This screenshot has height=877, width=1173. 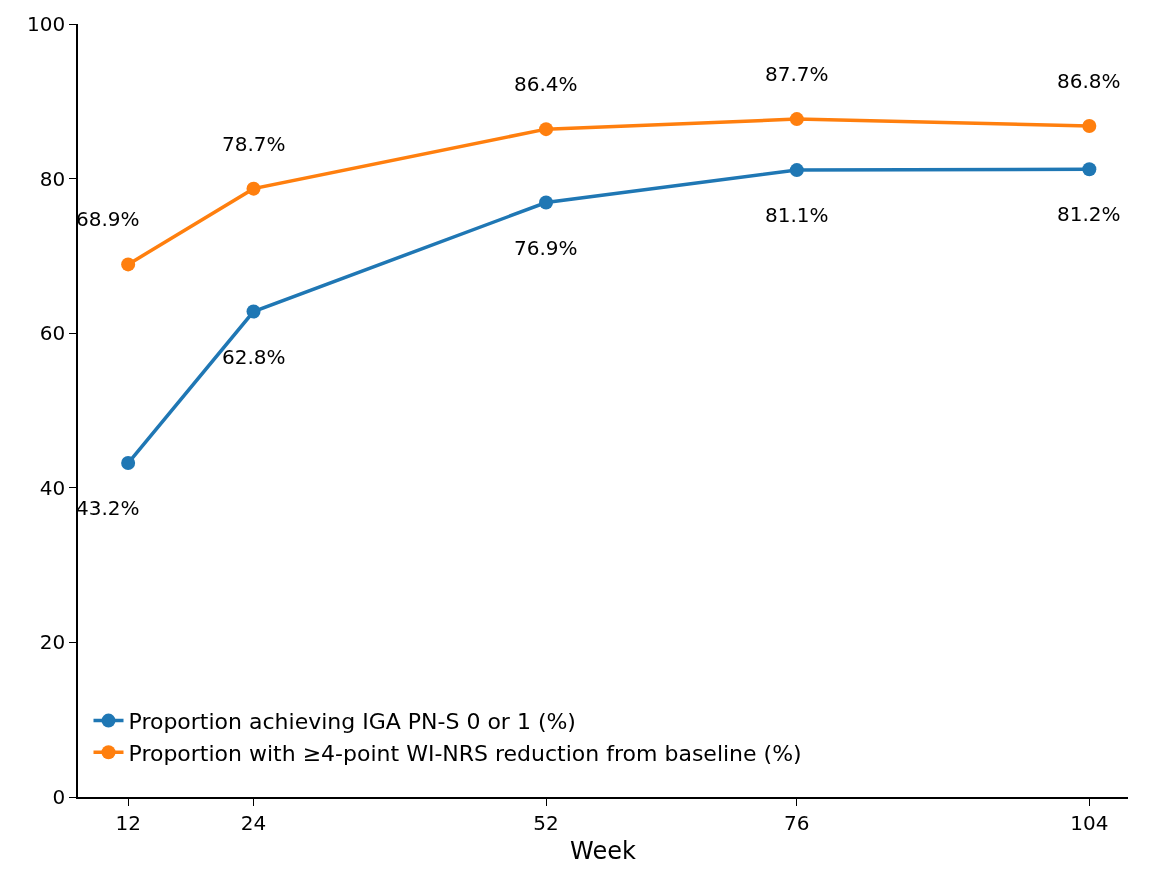 What do you see at coordinates (108, 508) in the screenshot?
I see `data-label: 43.2%` at bounding box center [108, 508].